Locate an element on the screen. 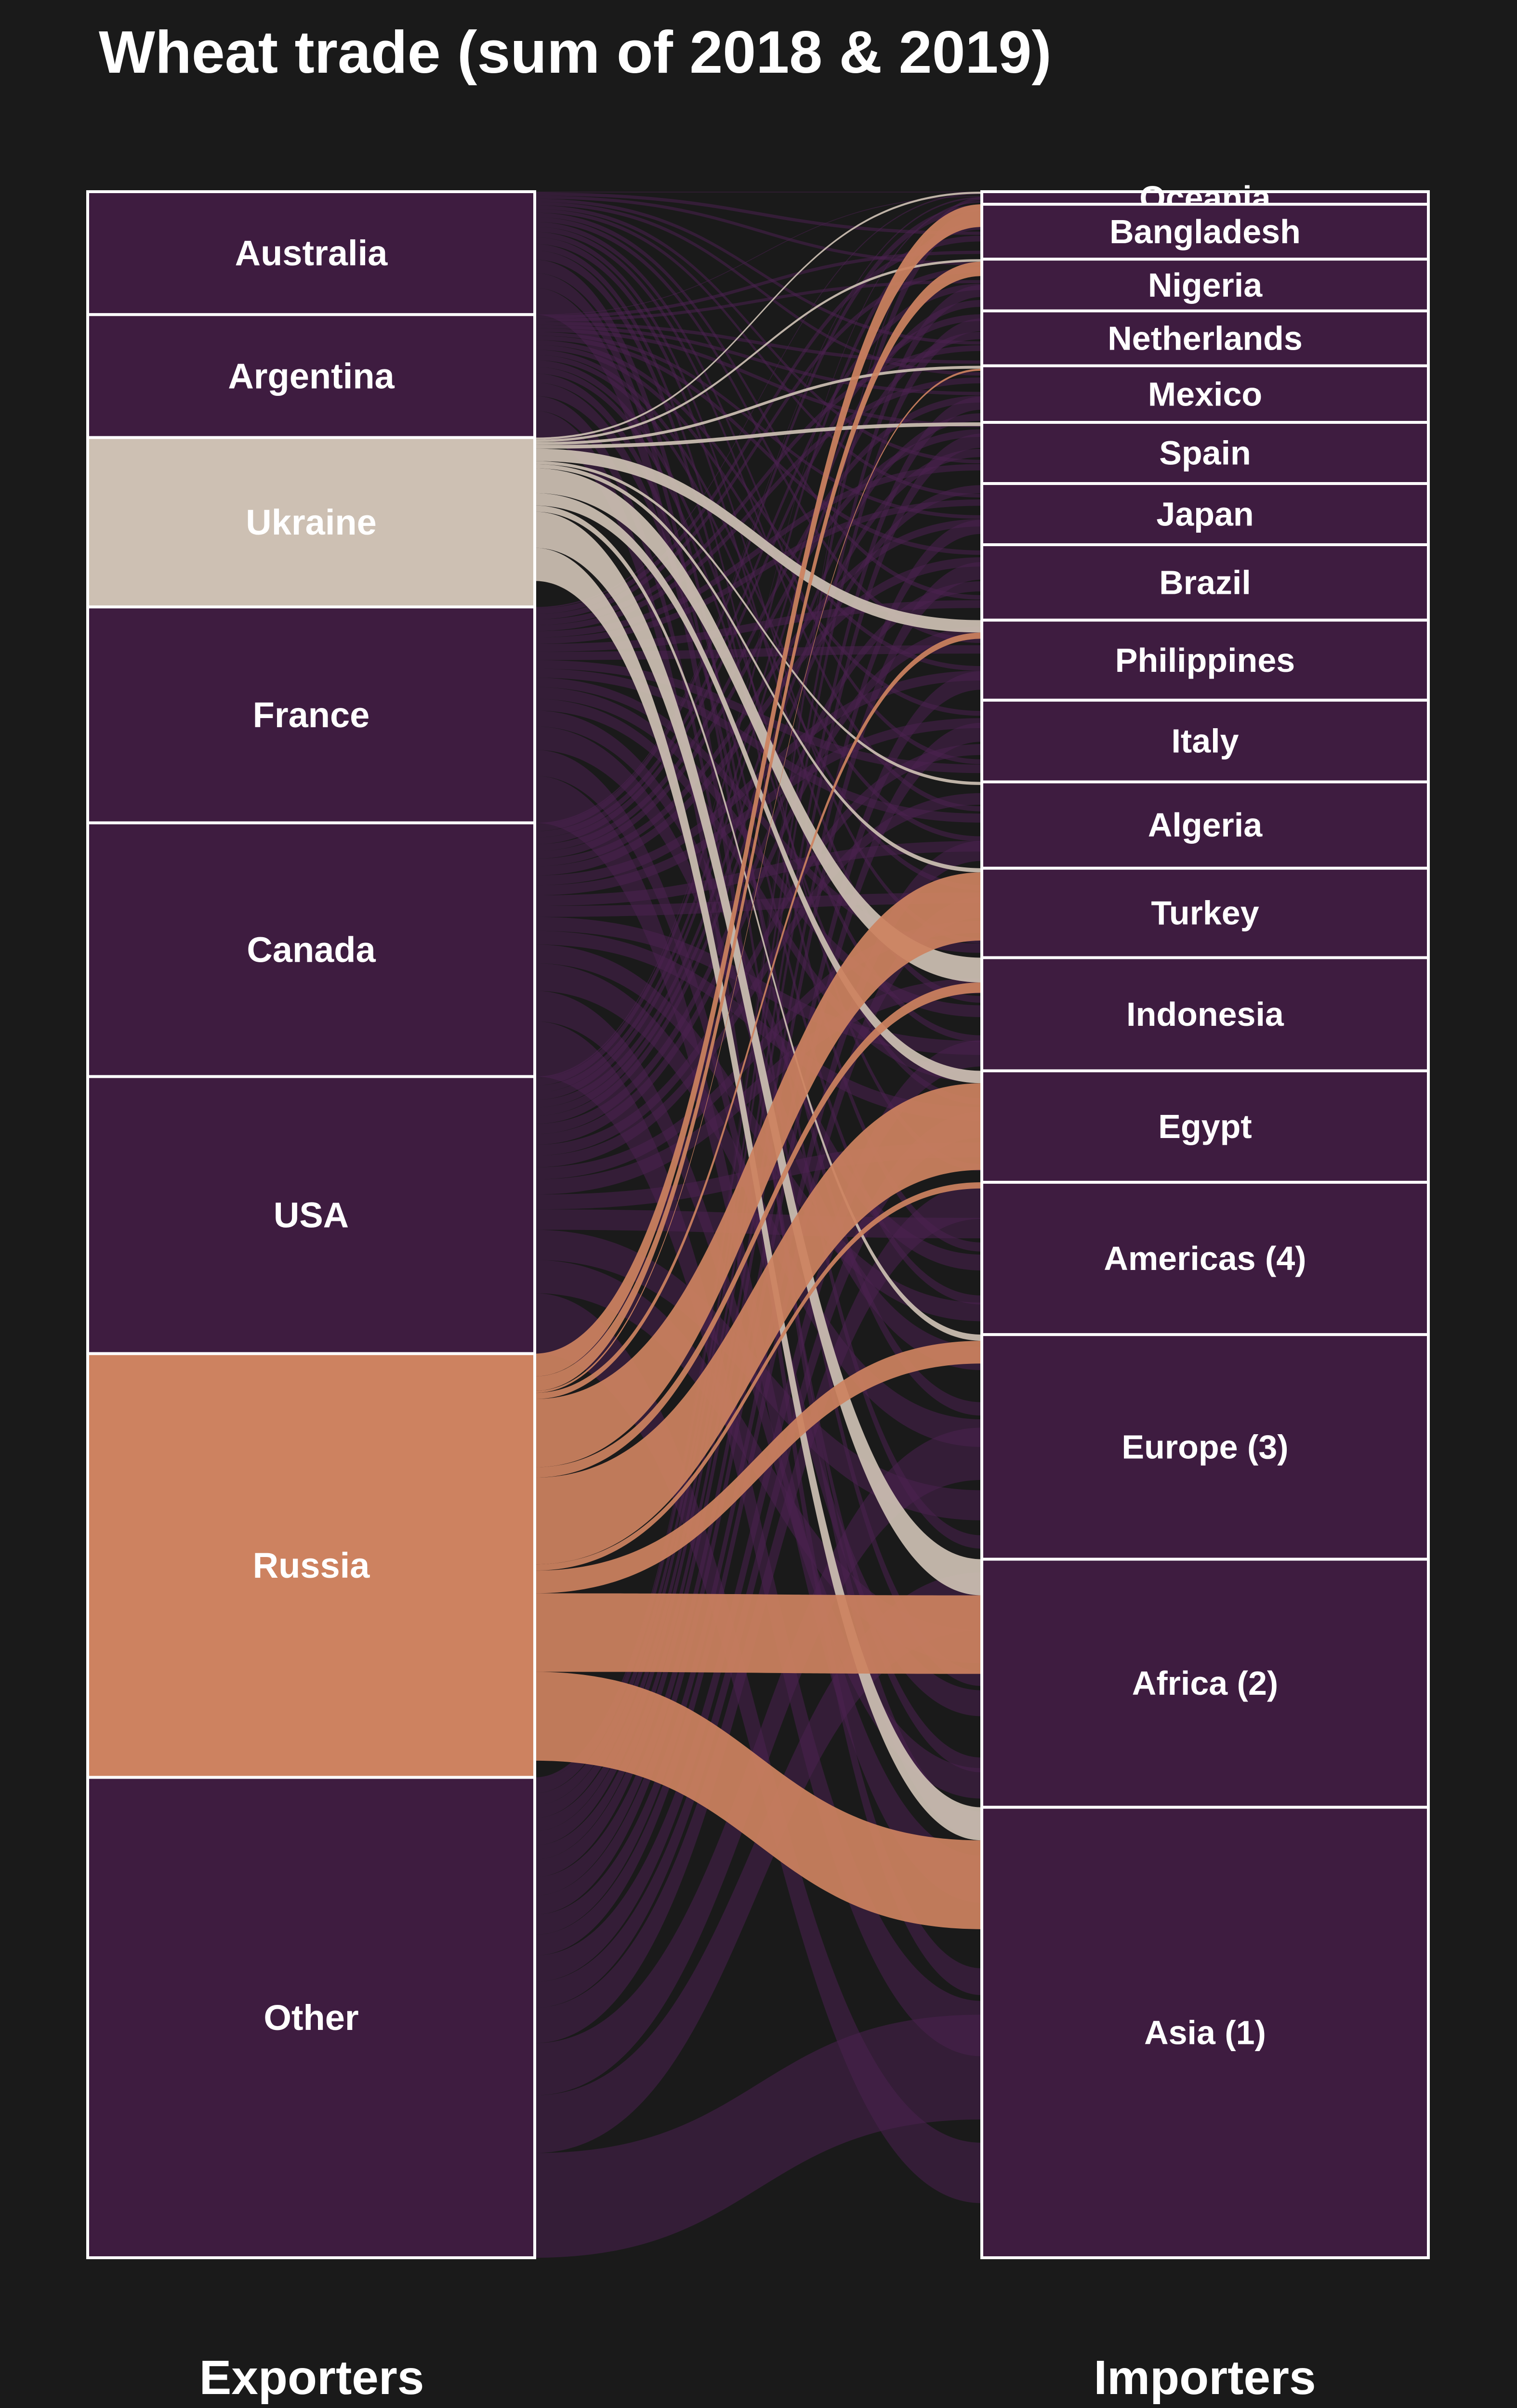  importer-node-philippines is located at coordinates (1205, 660).